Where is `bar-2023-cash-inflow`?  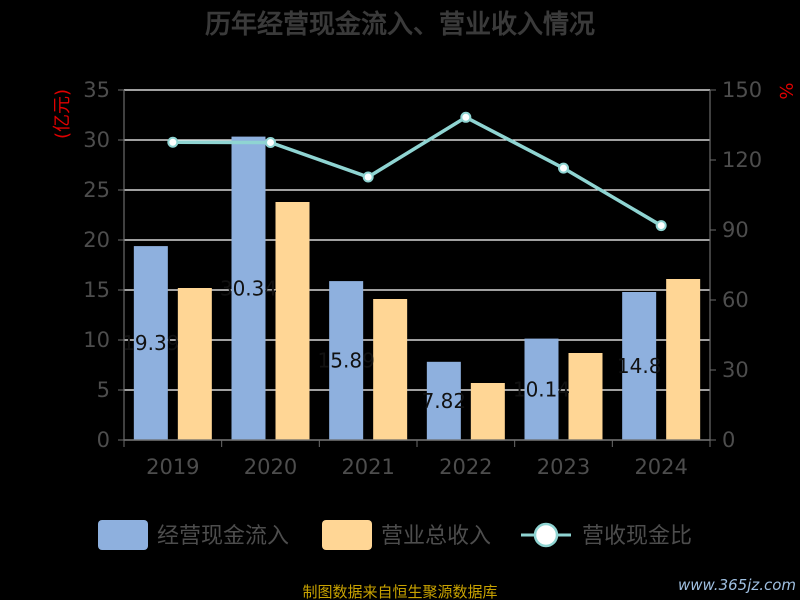
bar-2023-cash-inflow is located at coordinates (541, 389).